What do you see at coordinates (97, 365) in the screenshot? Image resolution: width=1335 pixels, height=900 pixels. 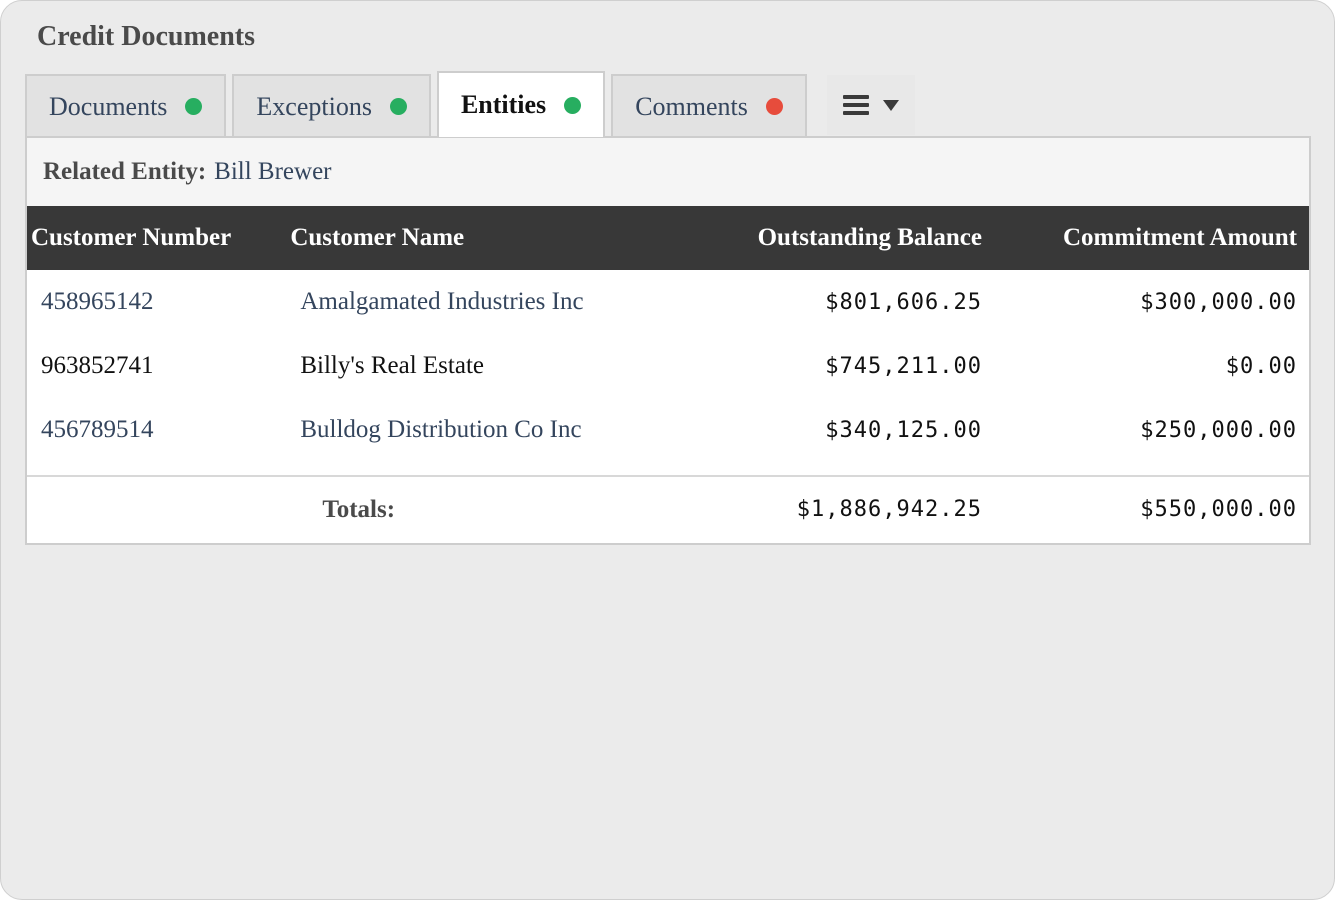 I see `customer-number-cell: 963852741` at bounding box center [97, 365].